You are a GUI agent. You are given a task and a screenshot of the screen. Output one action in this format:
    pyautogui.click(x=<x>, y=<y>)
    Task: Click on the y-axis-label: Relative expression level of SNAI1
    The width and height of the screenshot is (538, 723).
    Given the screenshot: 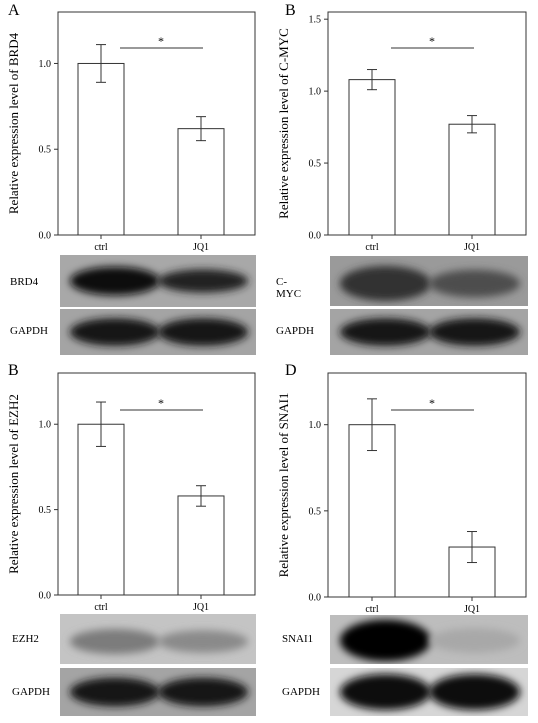 What is the action you would take?
    pyautogui.click(x=283, y=485)
    